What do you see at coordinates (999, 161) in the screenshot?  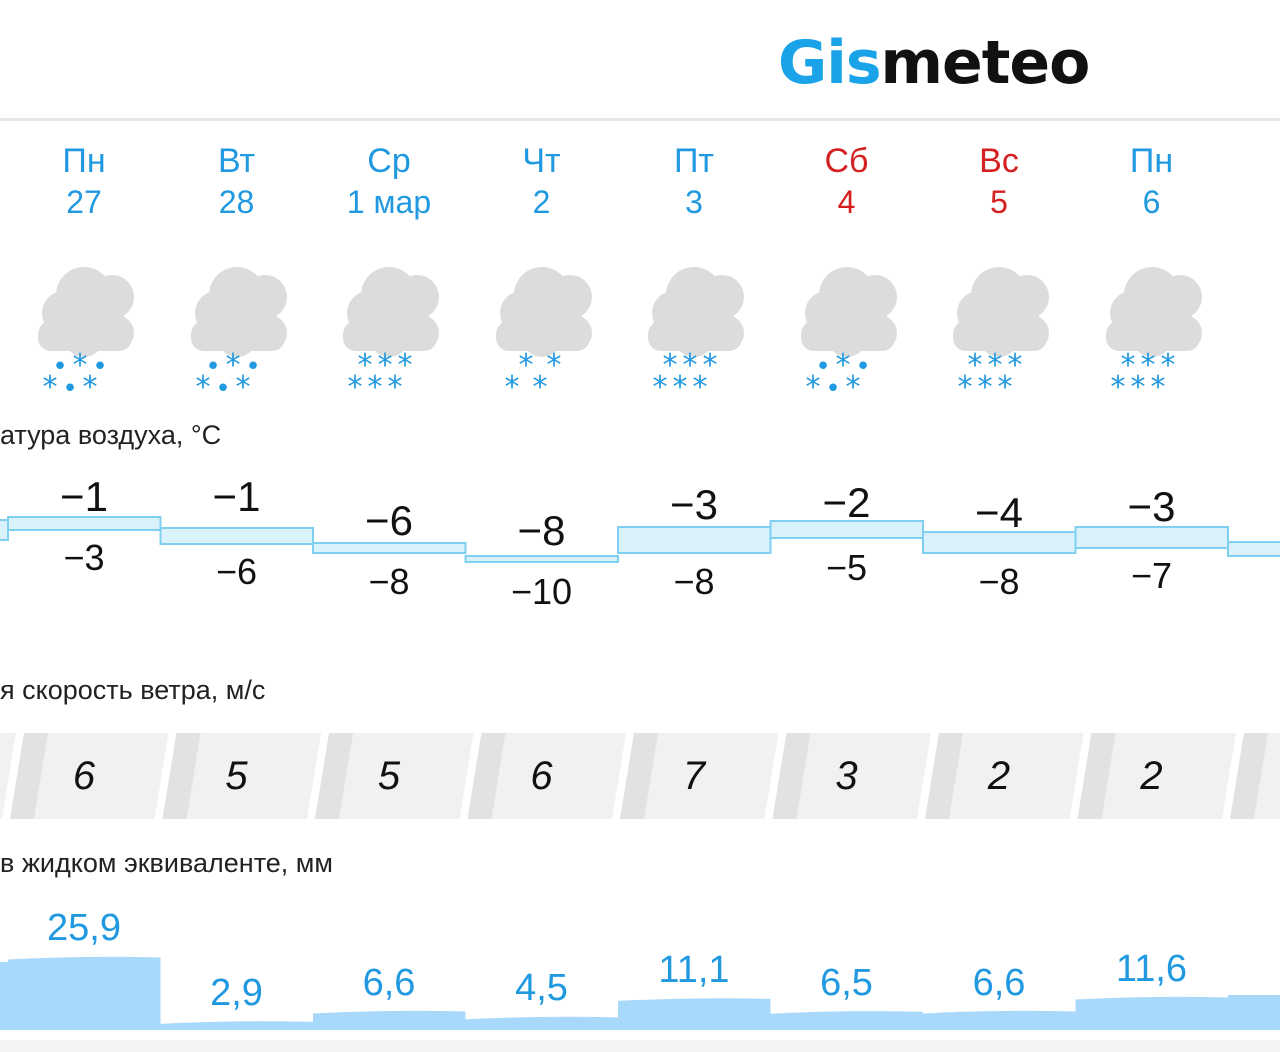 I see `day-name: Вс` at bounding box center [999, 161].